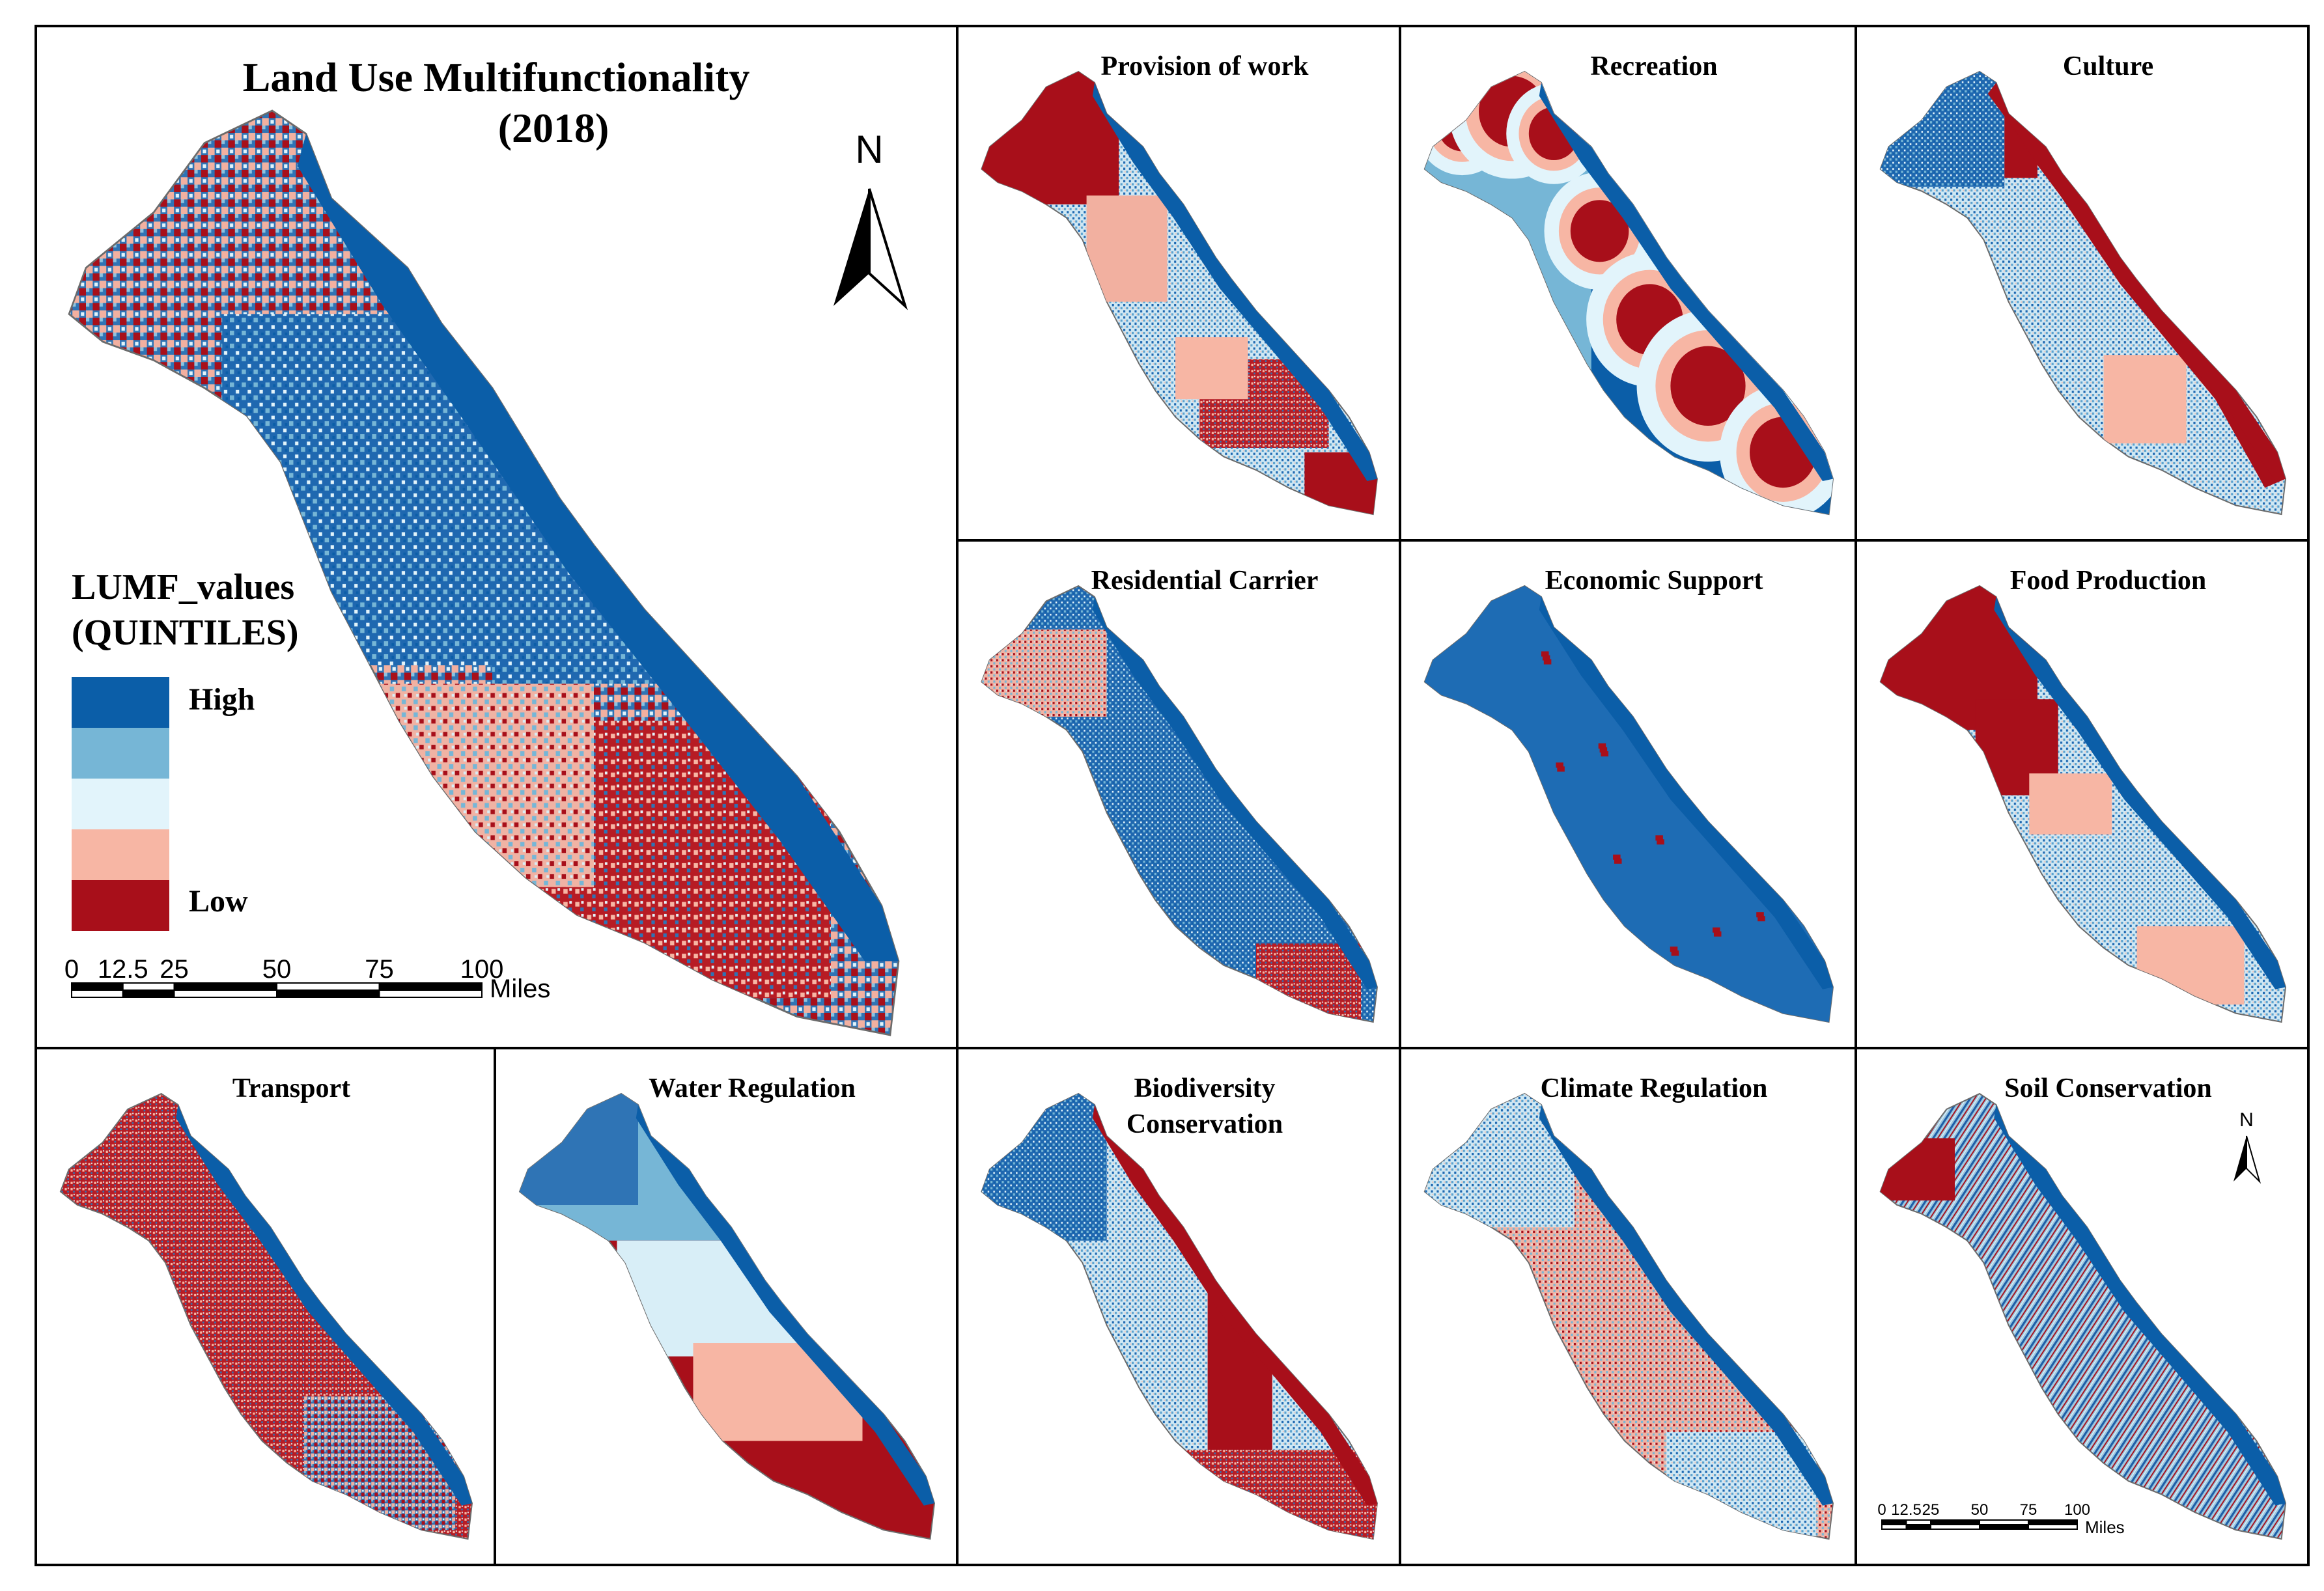 This screenshot has height=1591, width=2324. Describe the element at coordinates (1654, 66) in the screenshot. I see `panel-title: Recreation` at that location.